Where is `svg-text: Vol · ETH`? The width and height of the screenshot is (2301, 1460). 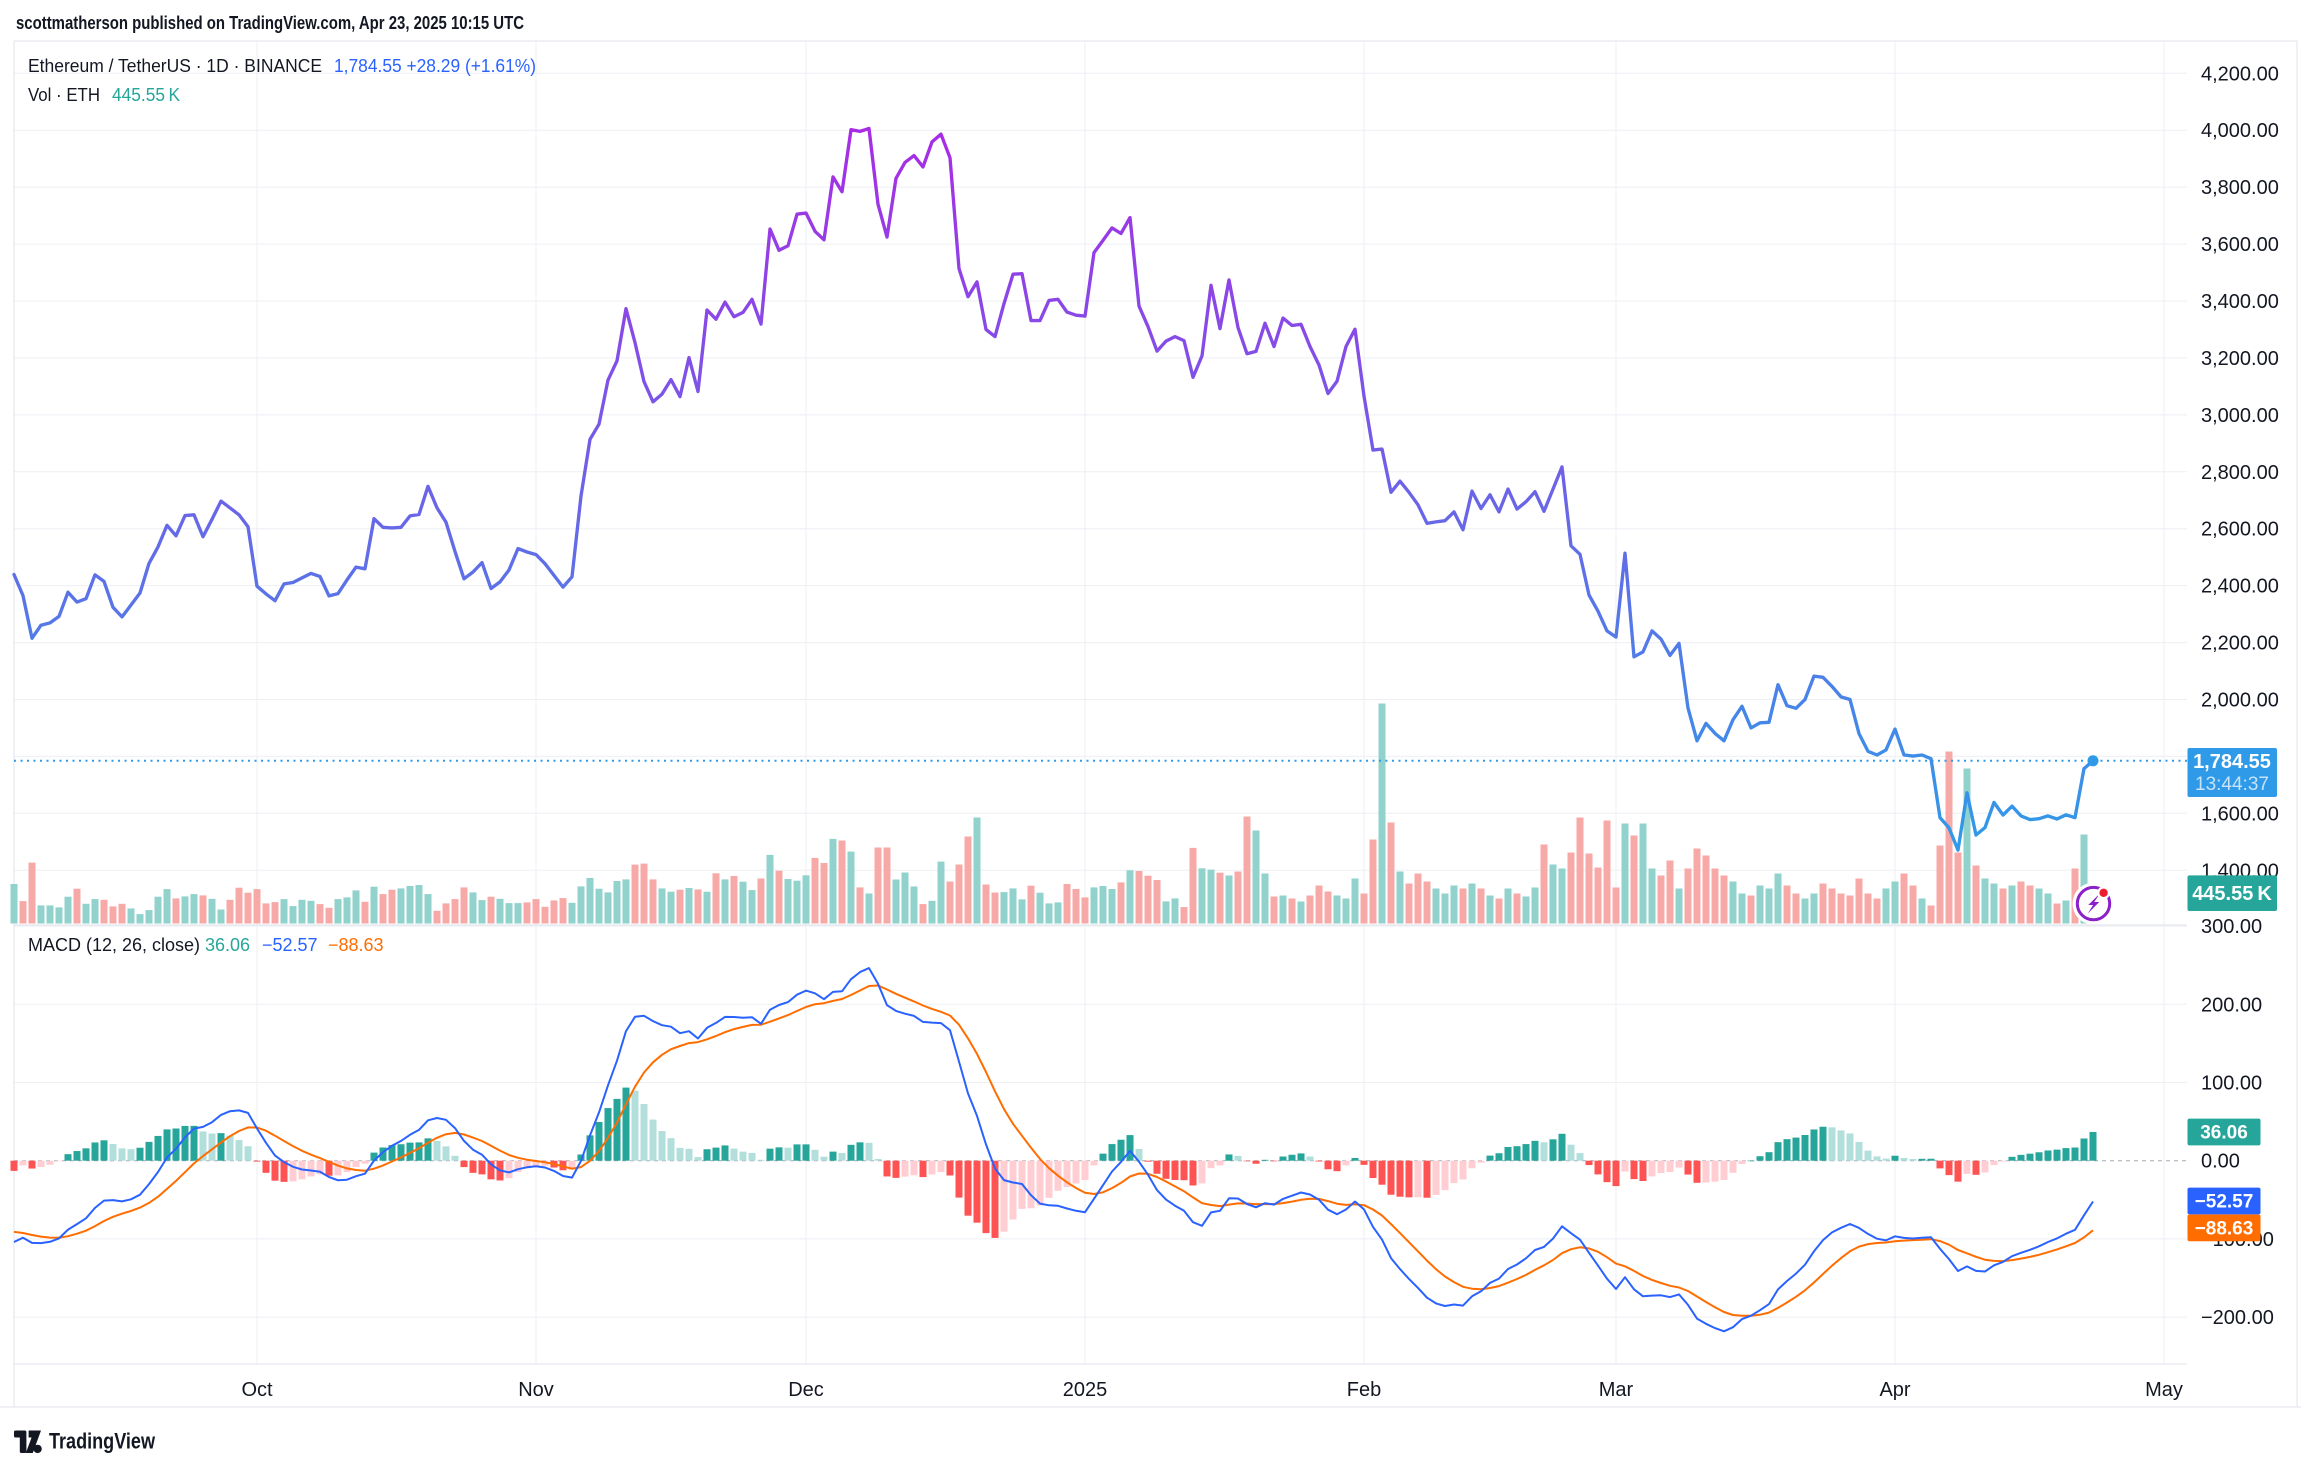
svg-text: Vol · ETH is located at coordinates (64, 95).